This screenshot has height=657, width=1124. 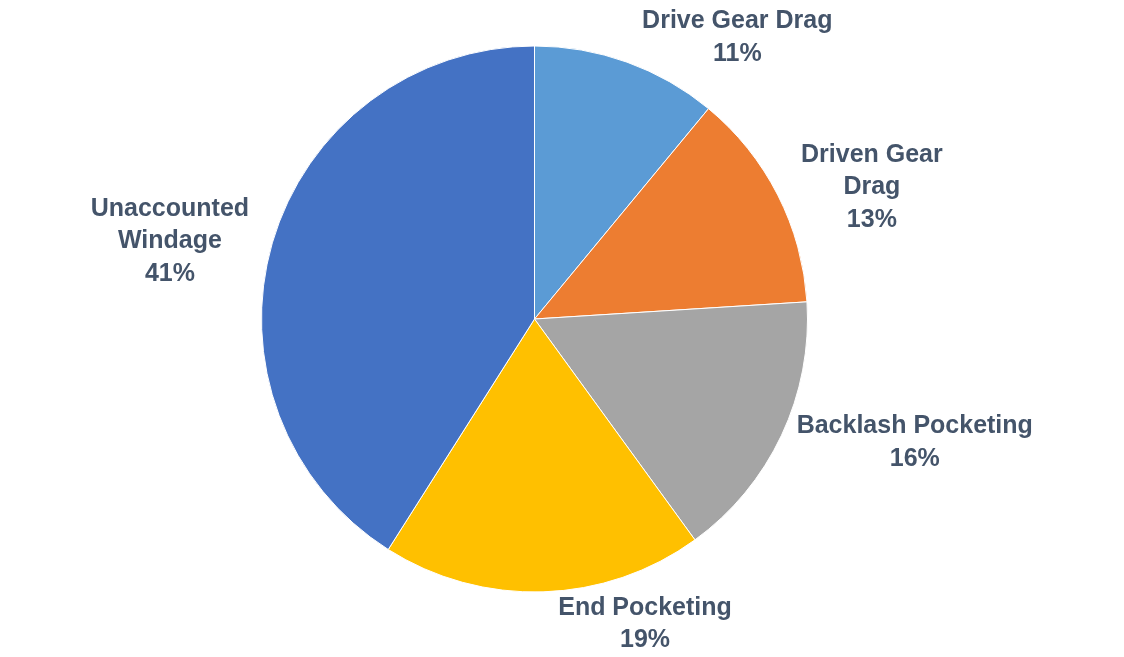 What do you see at coordinates (914, 424) in the screenshot?
I see `slice-label: Backlash Pocketing` at bounding box center [914, 424].